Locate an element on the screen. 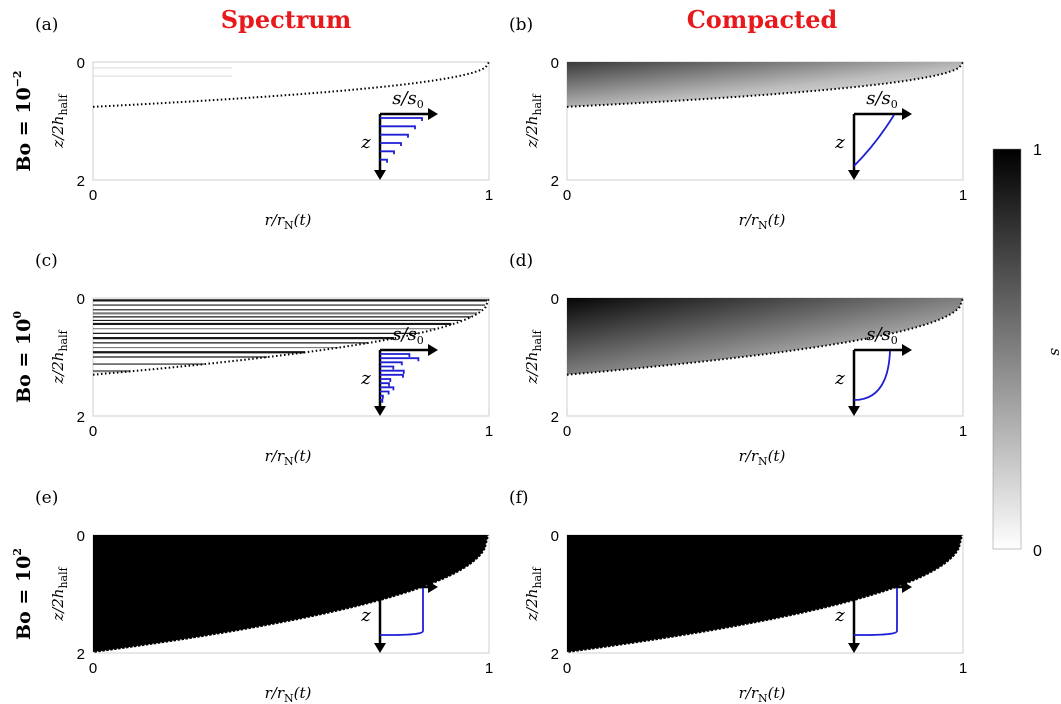 The height and width of the screenshot is (704, 1061). column-title-compacted: Compacted is located at coordinates (762, 19).